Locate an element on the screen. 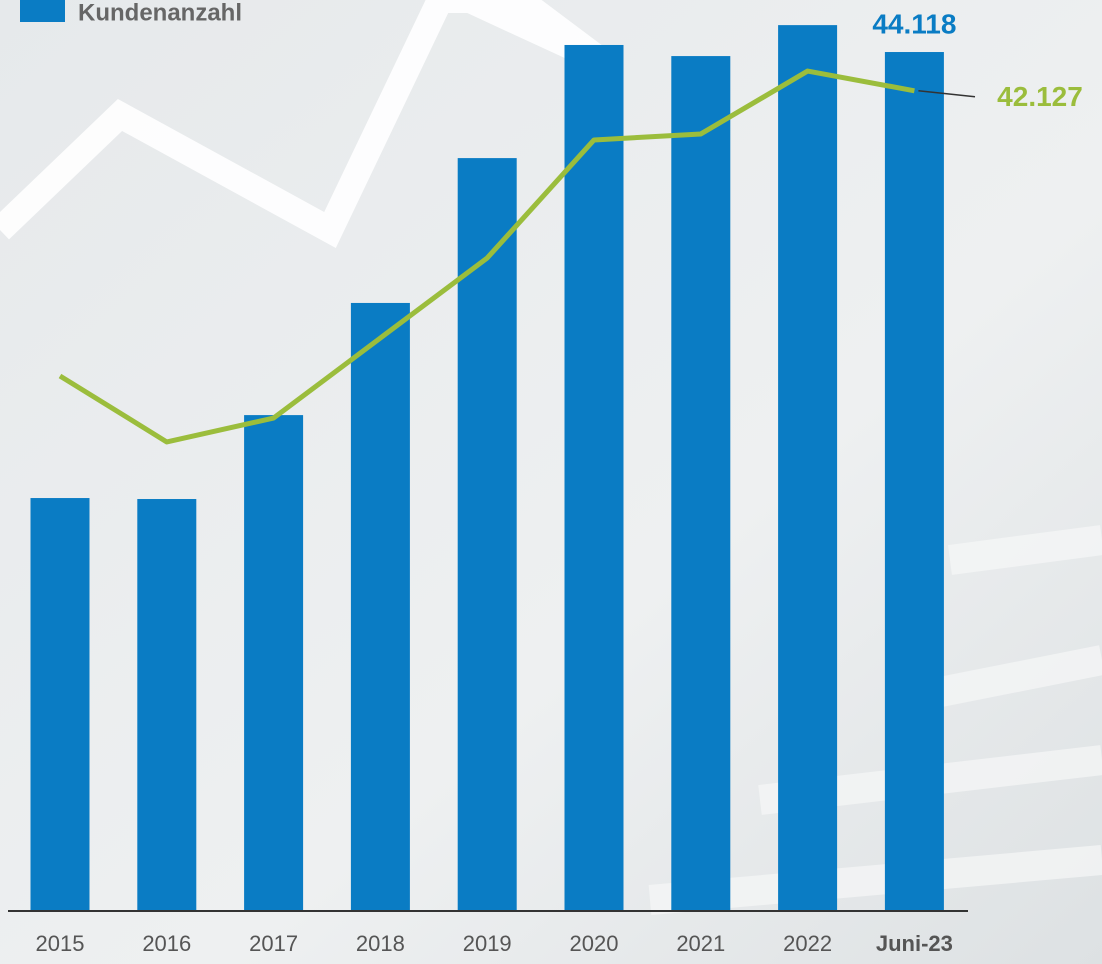  x-tick-label: 2020 is located at coordinates (594, 943).